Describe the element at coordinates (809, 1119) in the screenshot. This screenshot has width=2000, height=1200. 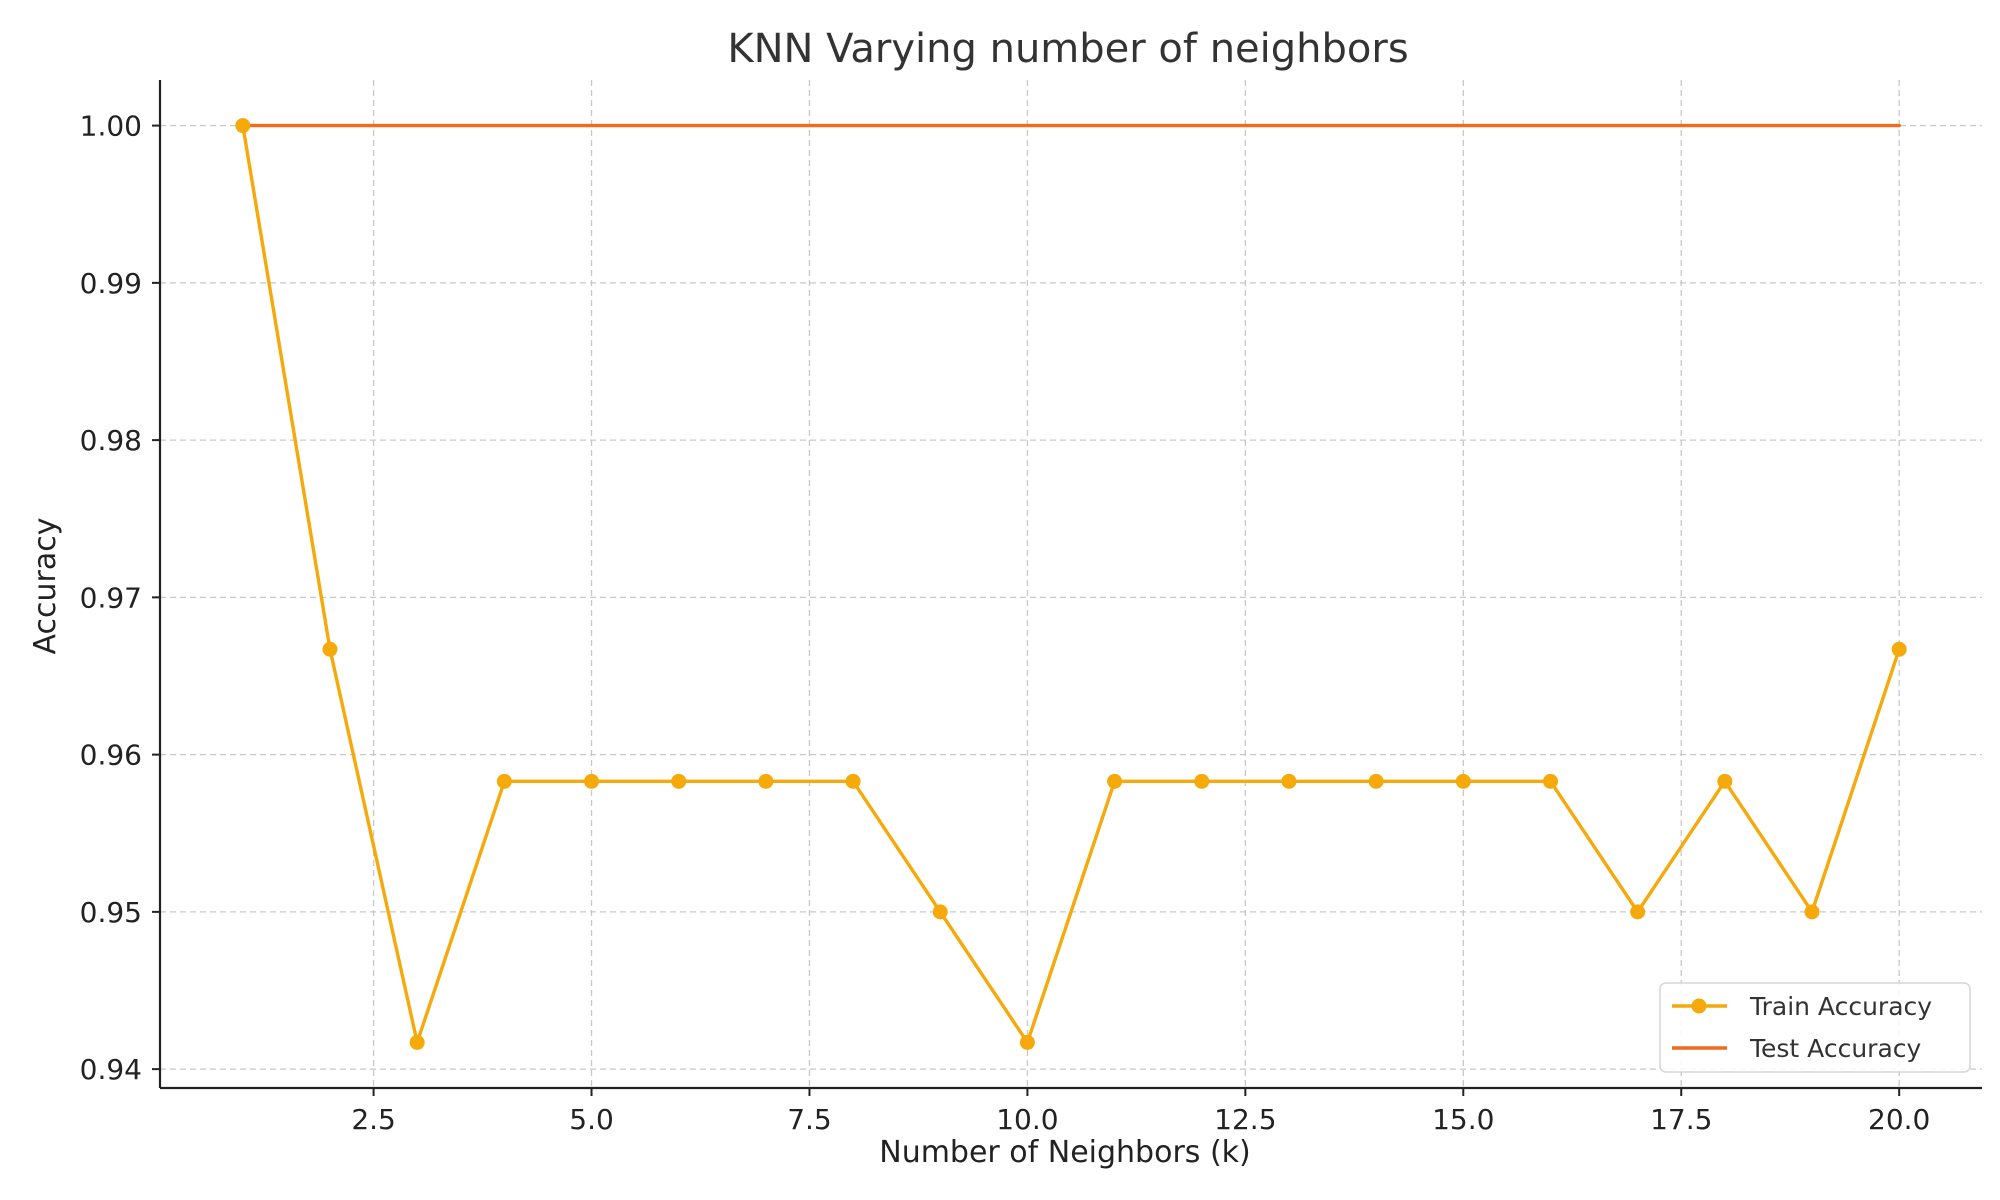
I see `x-tick-label: 7.5` at that location.